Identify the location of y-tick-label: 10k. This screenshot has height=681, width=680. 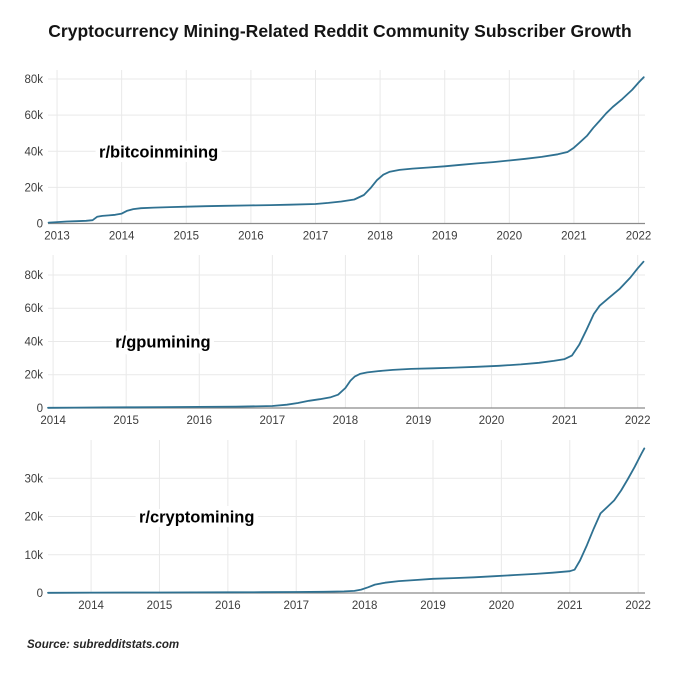
(33, 556).